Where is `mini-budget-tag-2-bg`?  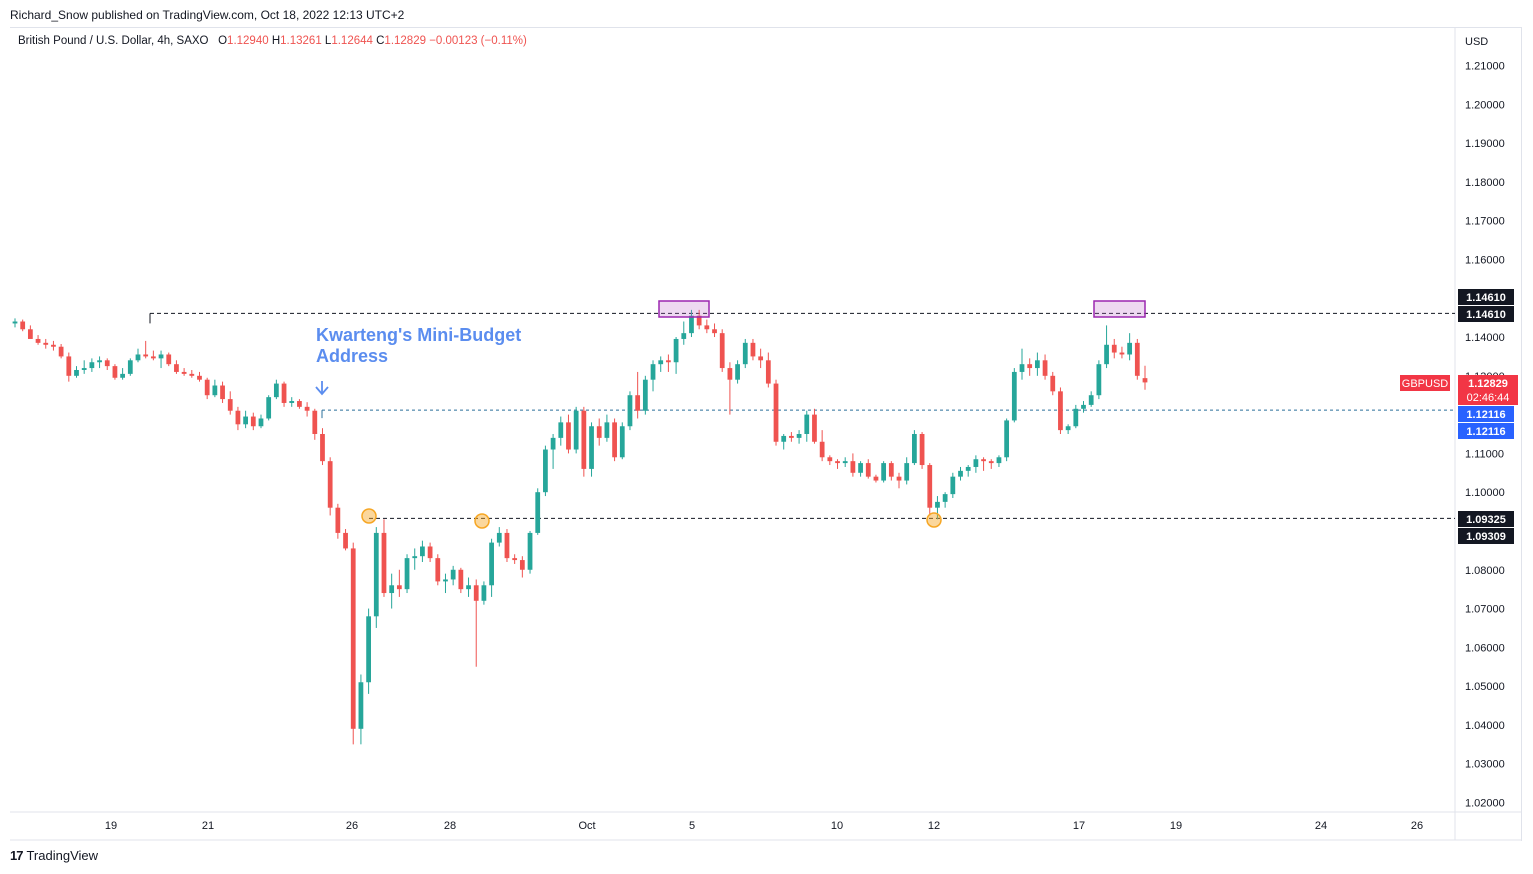 mini-budget-tag-2-bg is located at coordinates (1486, 431).